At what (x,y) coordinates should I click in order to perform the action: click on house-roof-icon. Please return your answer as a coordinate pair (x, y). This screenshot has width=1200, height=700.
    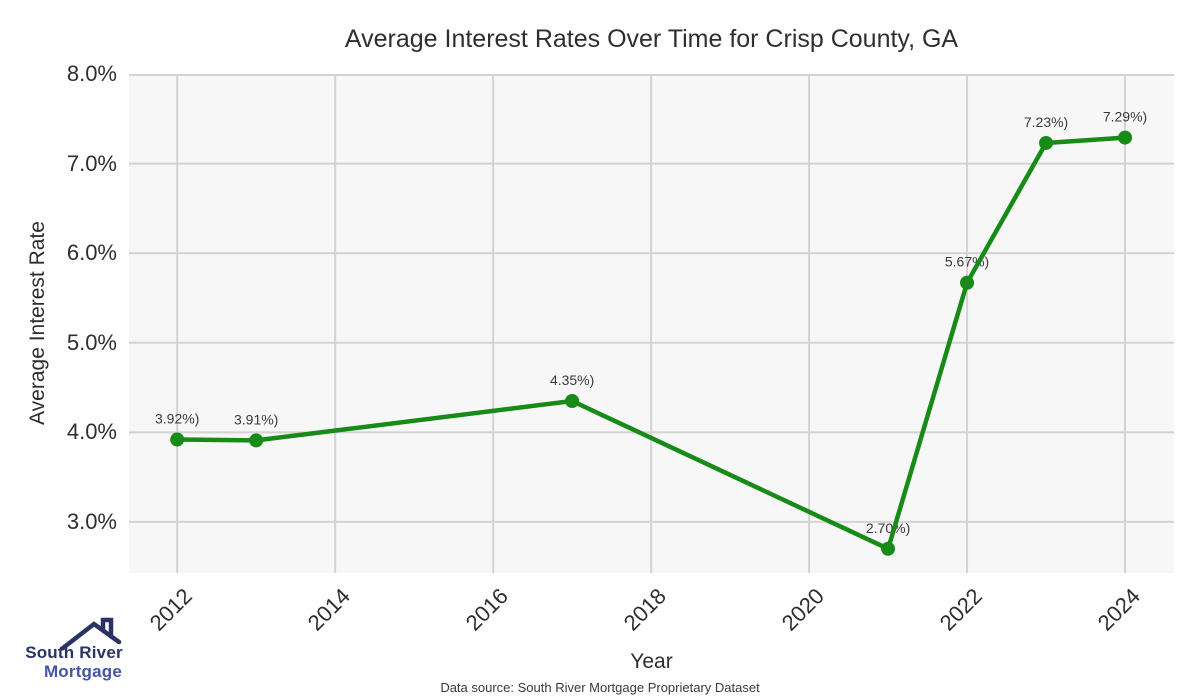
    Looking at the image, I should click on (91, 634).